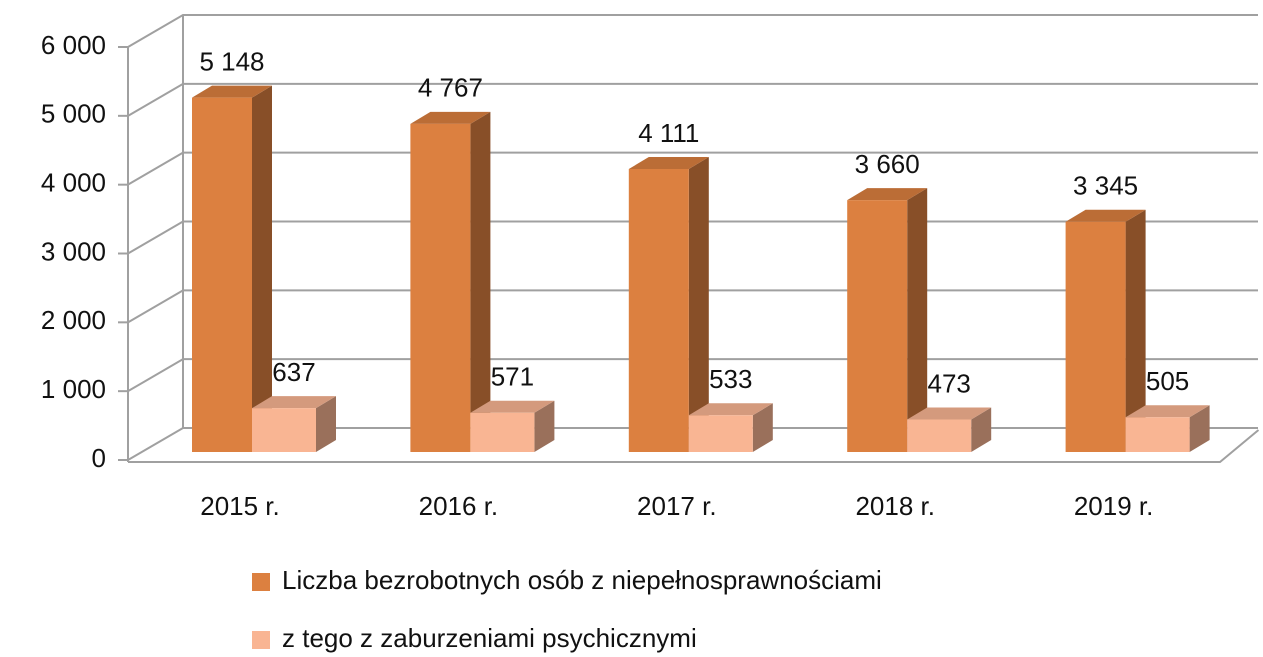  I want to click on legend-label: z tego z zaburzeniami psychicznymi, so click(489, 638).